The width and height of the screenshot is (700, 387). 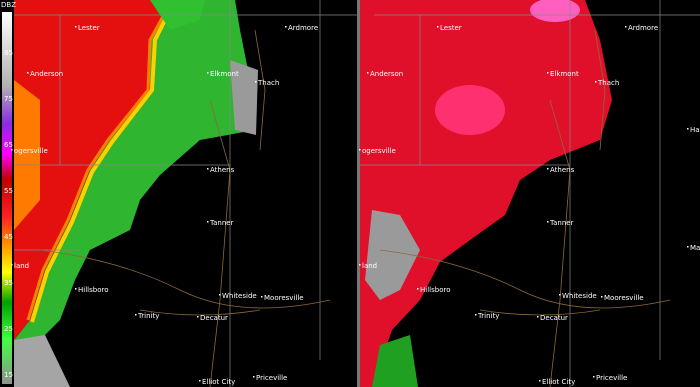 I want to click on panel-divider, so click(x=358, y=193).